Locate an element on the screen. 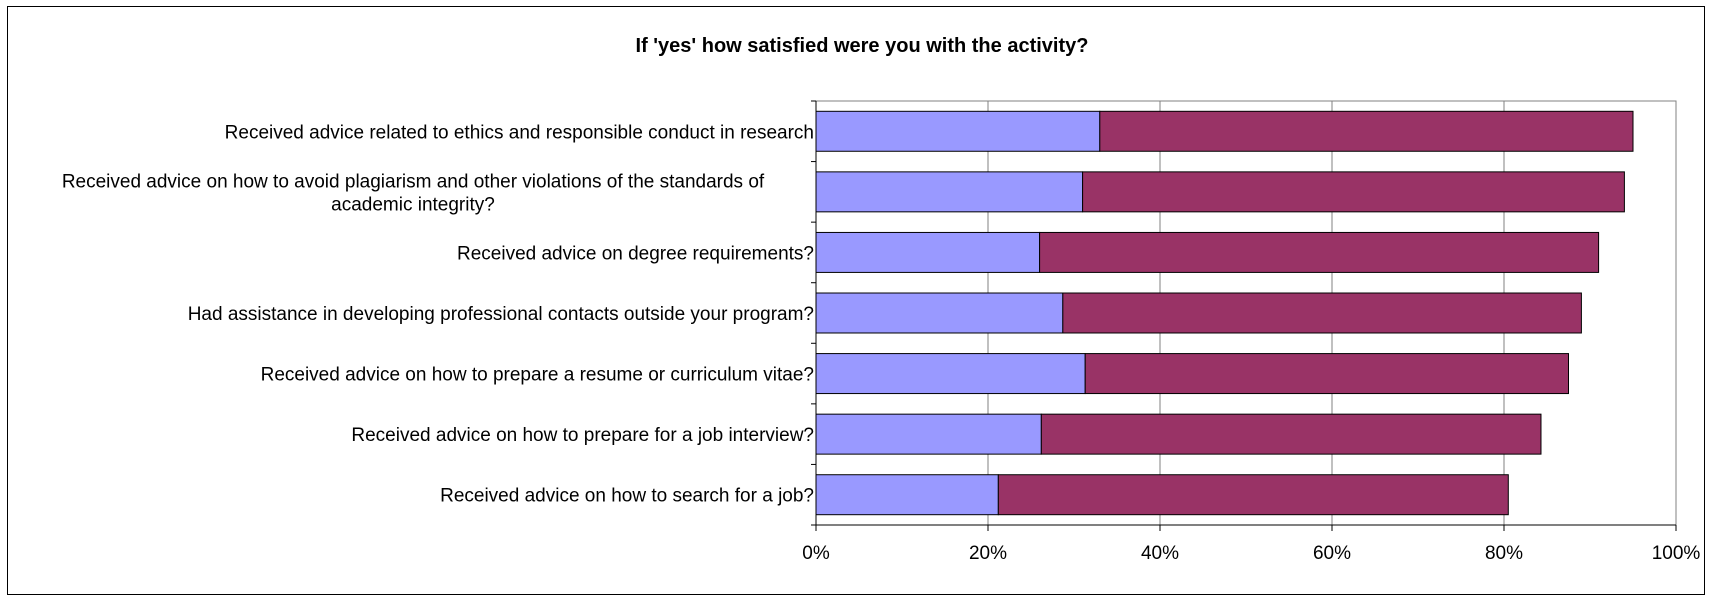  x-tick-label: 100% is located at coordinates (1676, 553).